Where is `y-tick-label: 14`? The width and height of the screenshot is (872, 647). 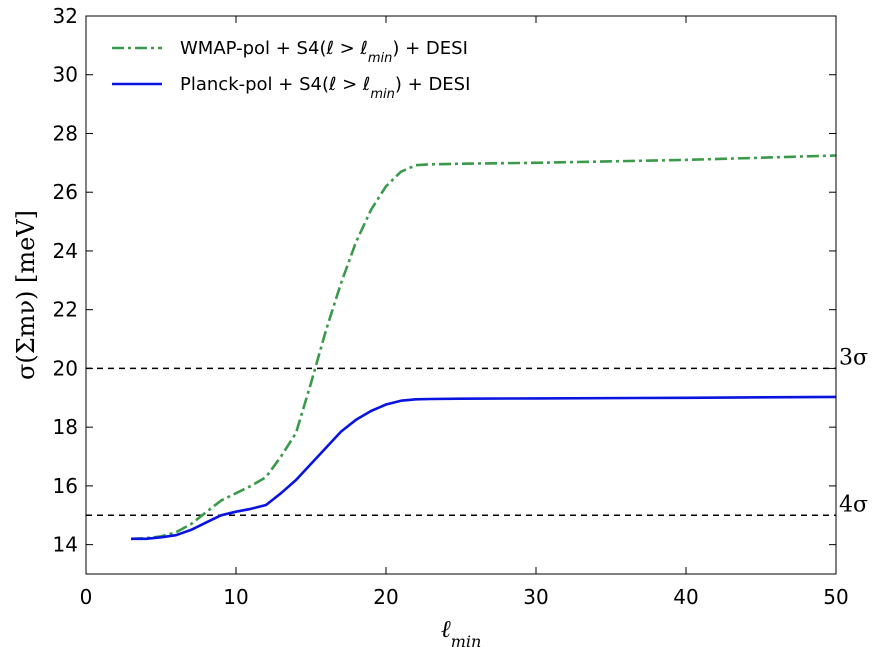
y-tick-label: 14 is located at coordinates (65, 545).